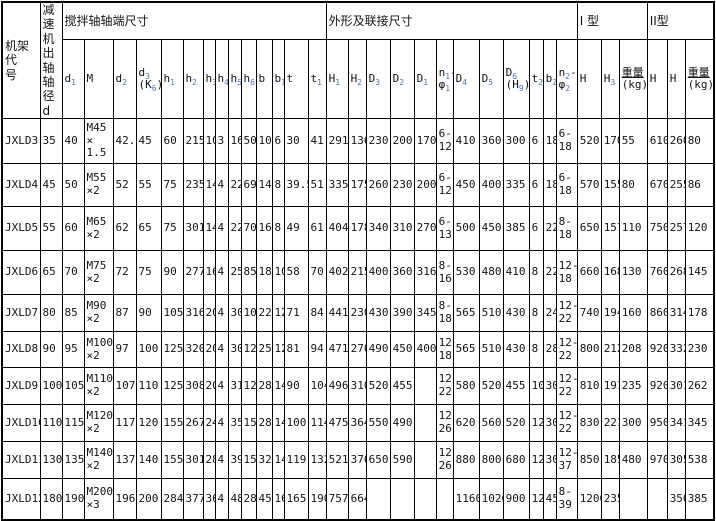 The height and width of the screenshot is (521, 716). Describe the element at coordinates (337, 423) in the screenshot. I see `table-cell: 475` at that location.